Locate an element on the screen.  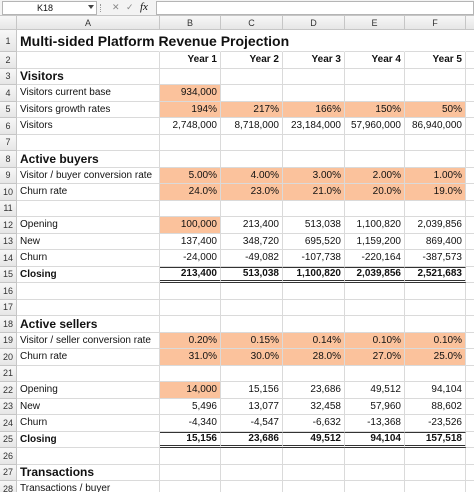
total-cell: 213,400 is located at coordinates (190, 274).